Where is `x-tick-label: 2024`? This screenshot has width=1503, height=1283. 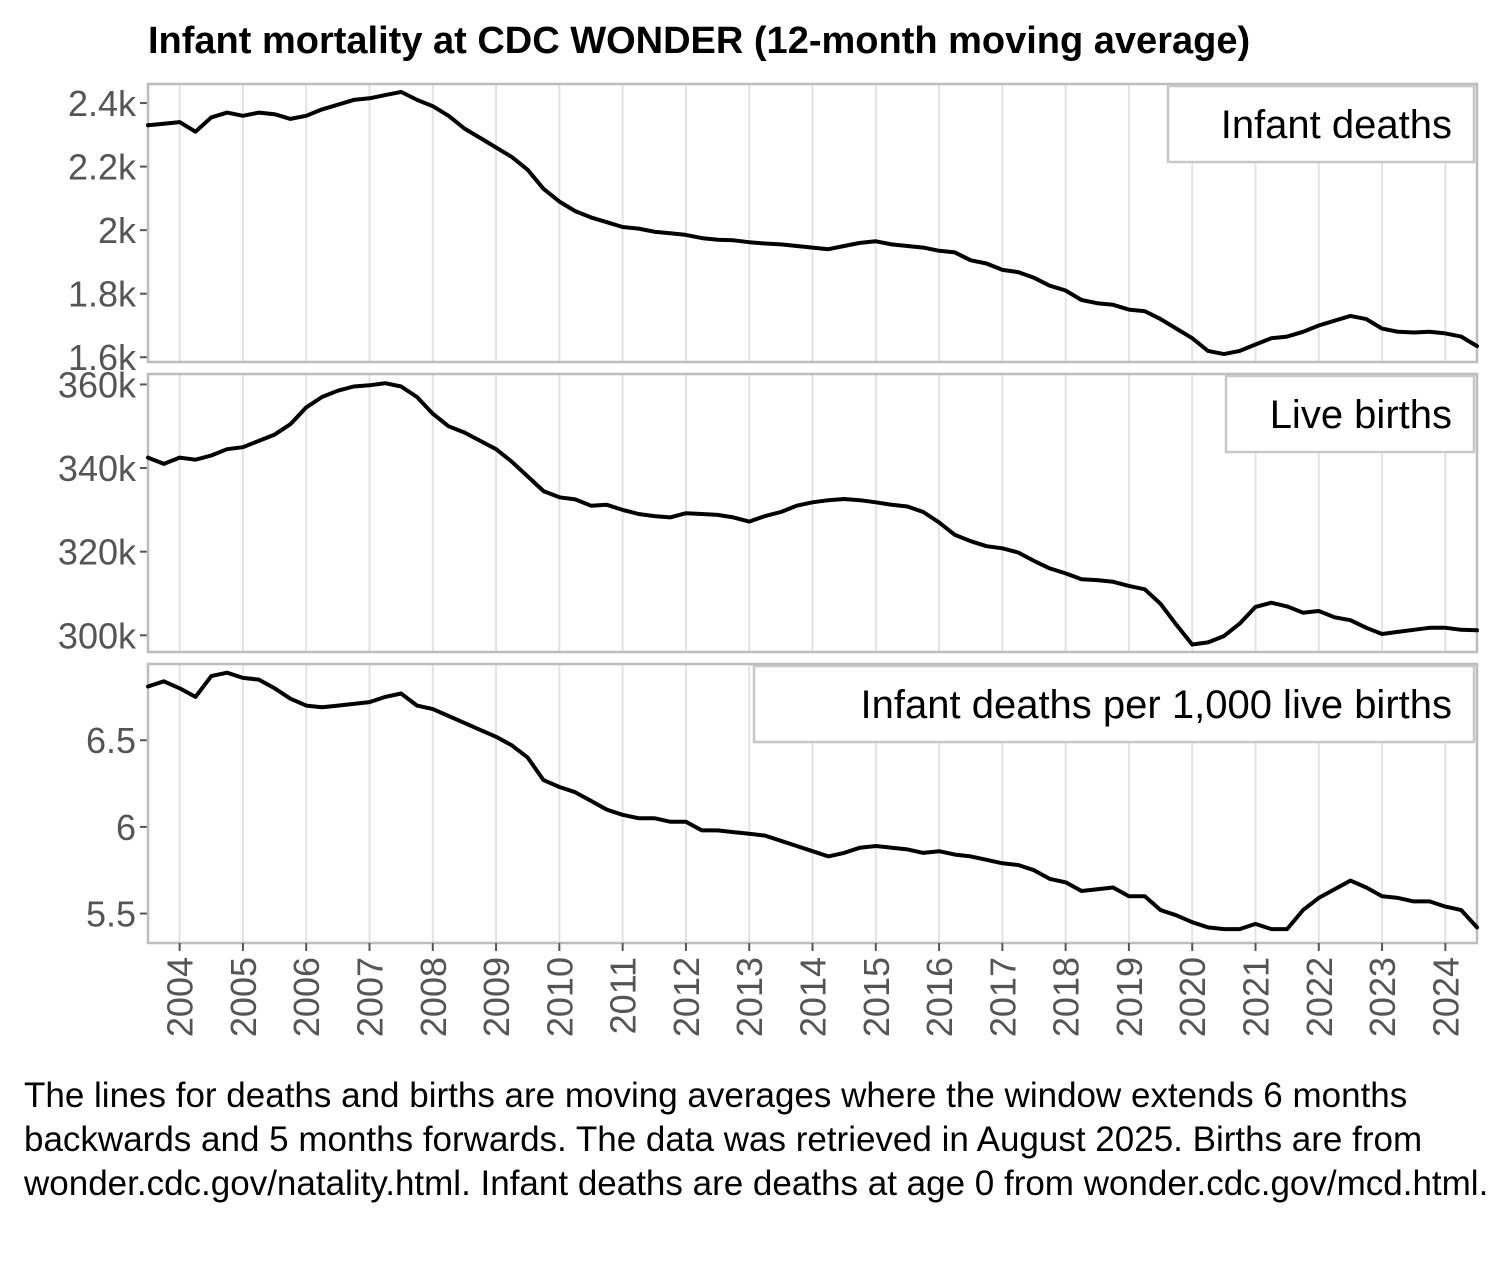
x-tick-label: 2024 is located at coordinates (1445, 997).